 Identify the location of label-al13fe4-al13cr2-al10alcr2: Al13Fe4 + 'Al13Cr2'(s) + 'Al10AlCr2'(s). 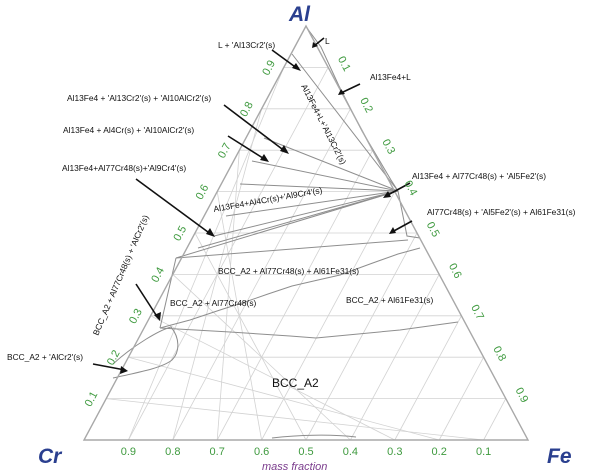
(139, 98).